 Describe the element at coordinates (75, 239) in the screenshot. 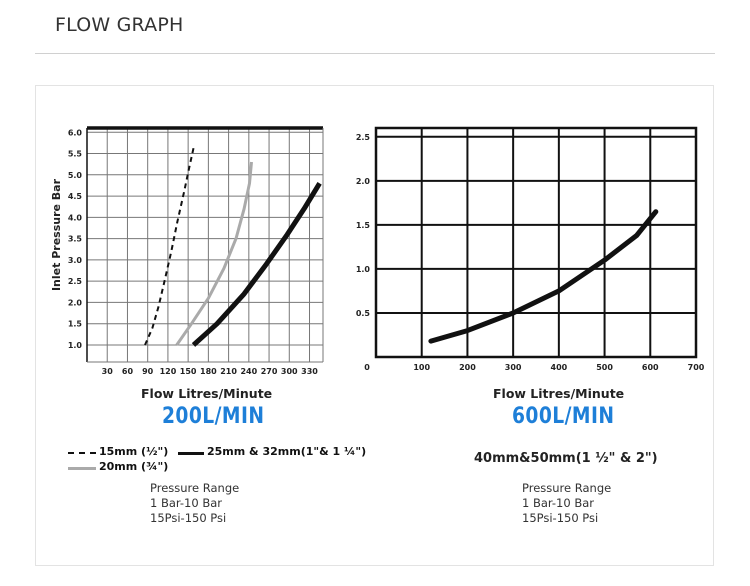

I see `y-tick-label: 3.5` at that location.